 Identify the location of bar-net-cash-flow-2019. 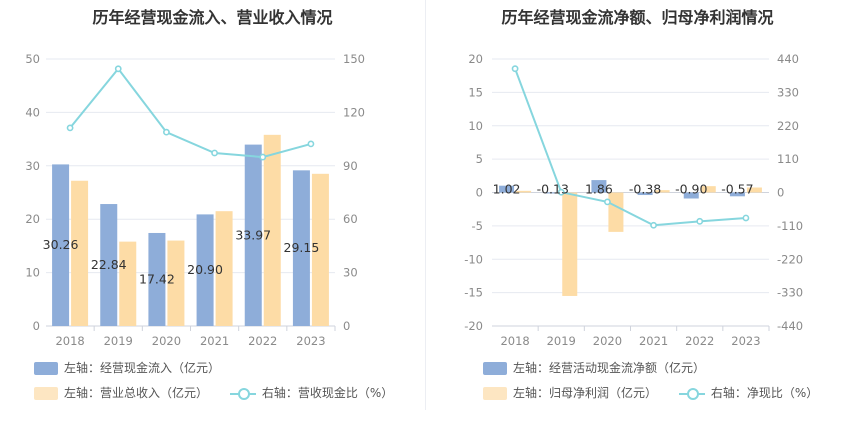
(553, 193).